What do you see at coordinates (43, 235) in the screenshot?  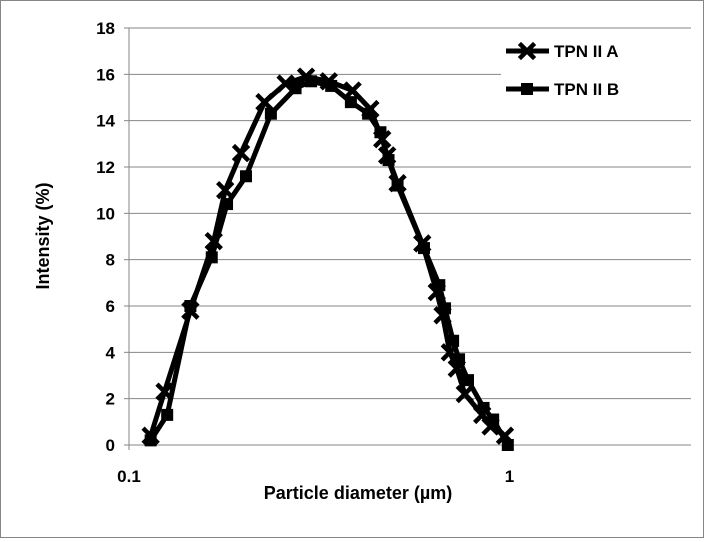 I see `y-axis-title: Intensity (%)` at bounding box center [43, 235].